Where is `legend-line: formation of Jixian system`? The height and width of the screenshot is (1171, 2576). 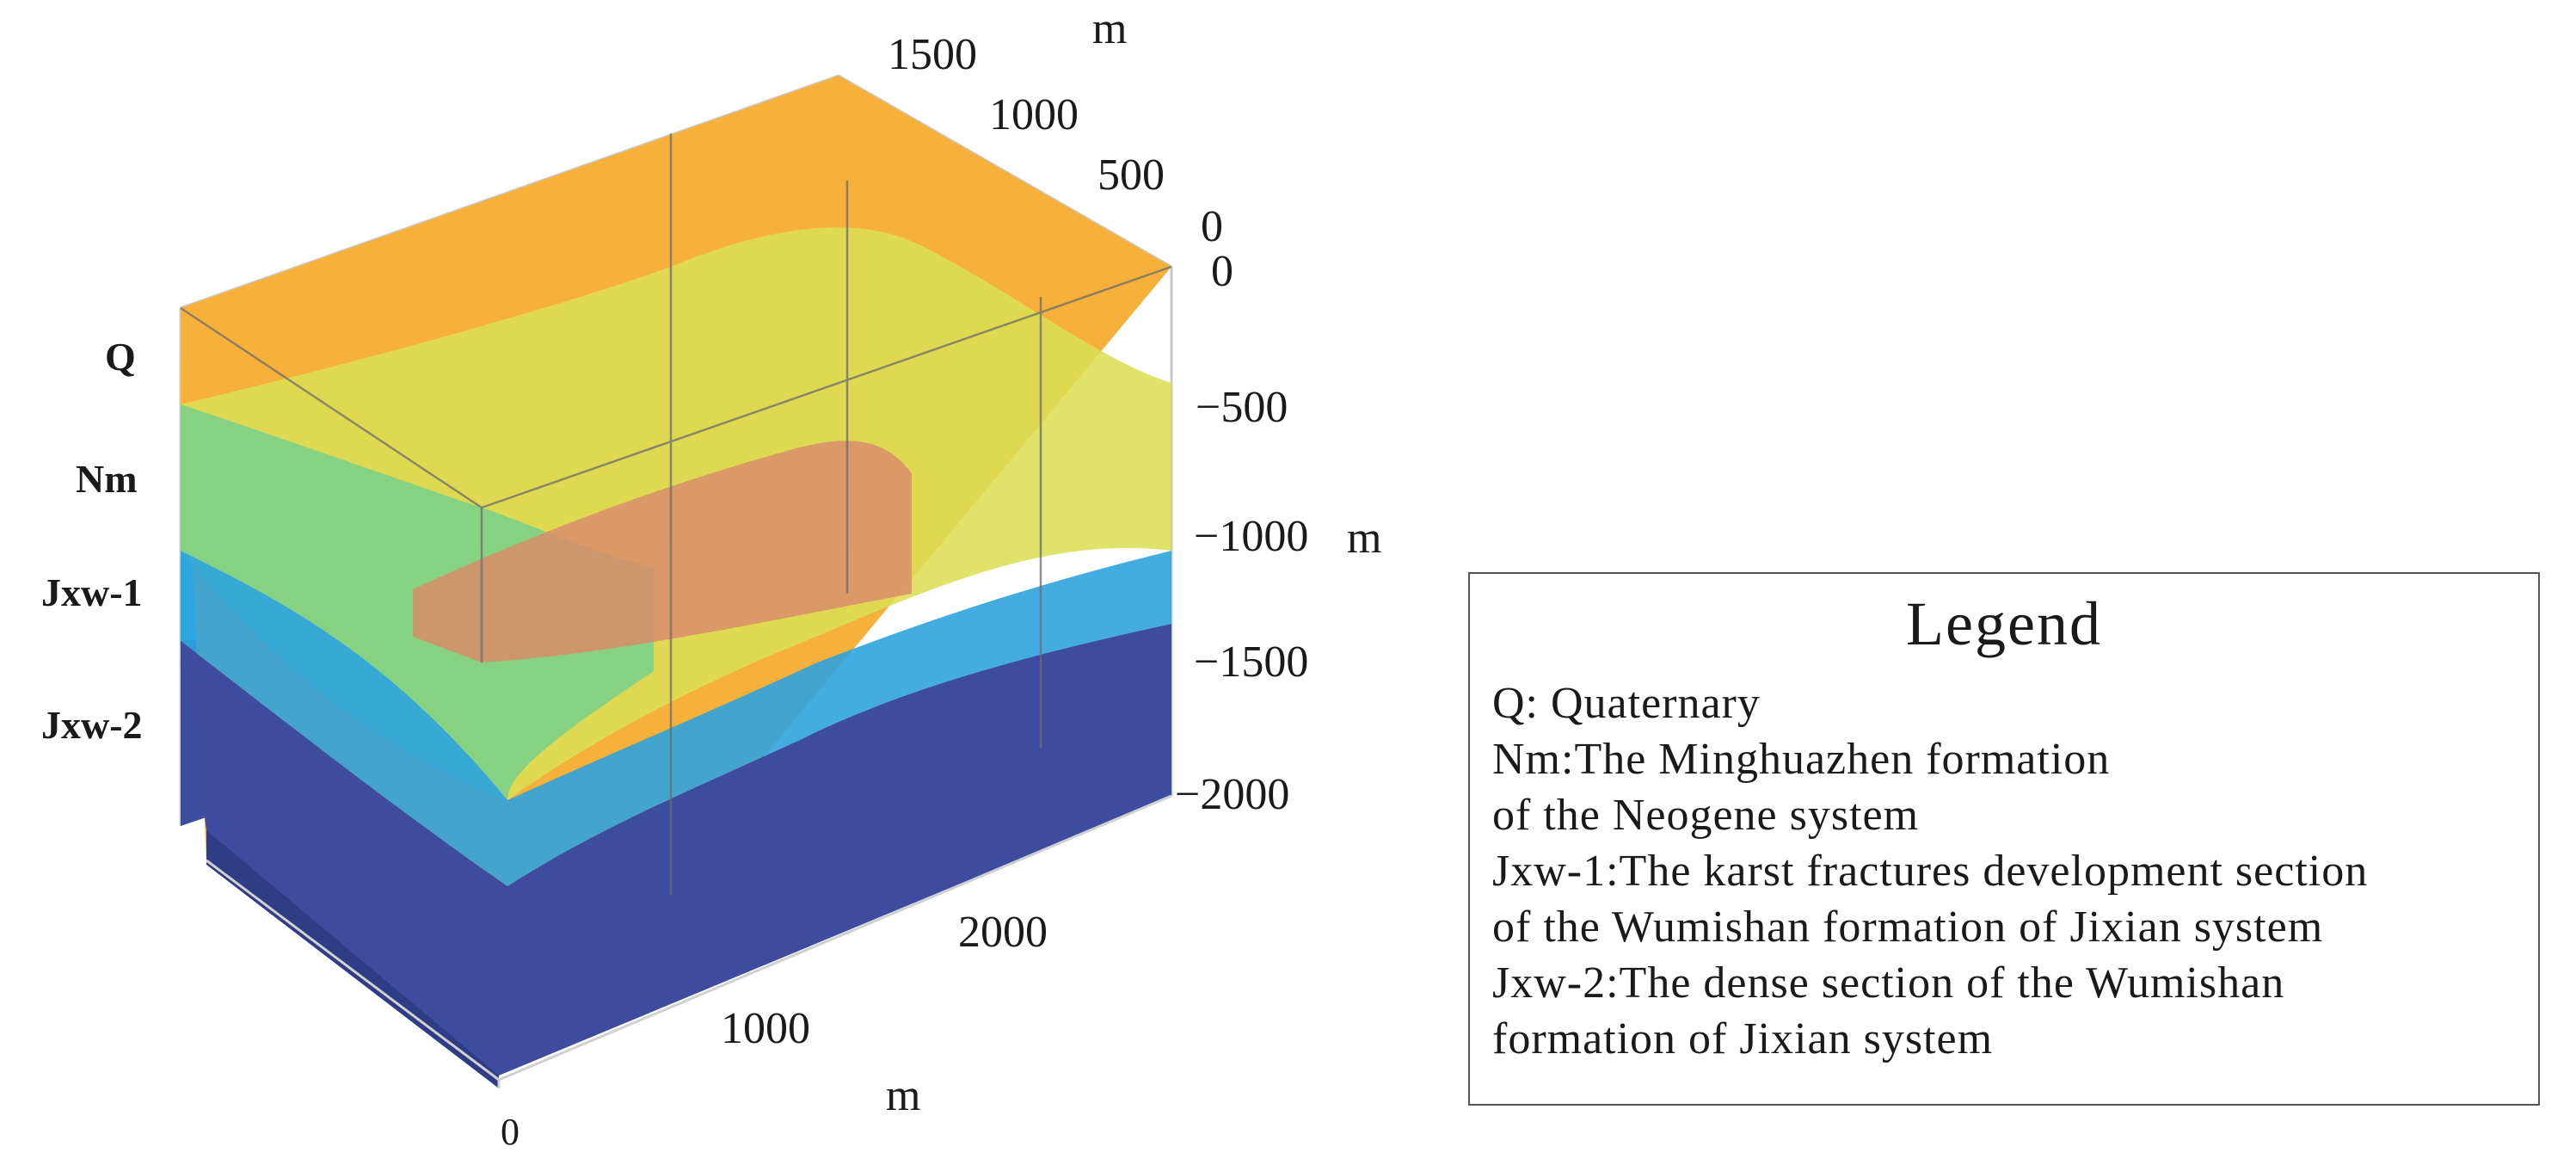
legend-line: formation of Jixian system is located at coordinates (1743, 1038).